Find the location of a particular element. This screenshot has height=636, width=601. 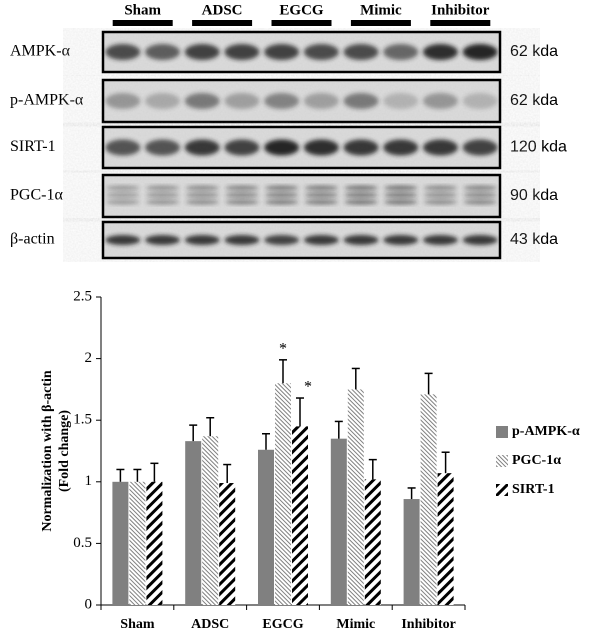

legend-label: p-AMPK-α is located at coordinates (546, 431).